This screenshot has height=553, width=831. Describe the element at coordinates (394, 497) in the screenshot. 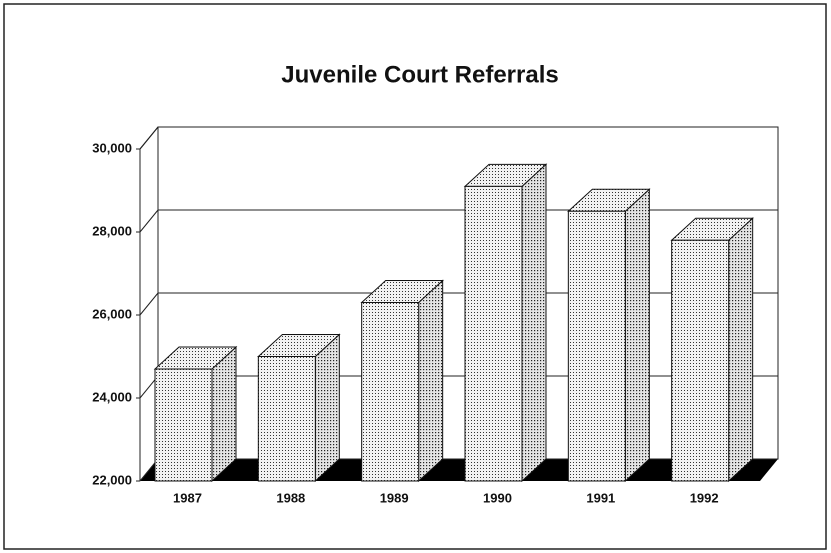

I see `x-tick-label: 1989` at that location.